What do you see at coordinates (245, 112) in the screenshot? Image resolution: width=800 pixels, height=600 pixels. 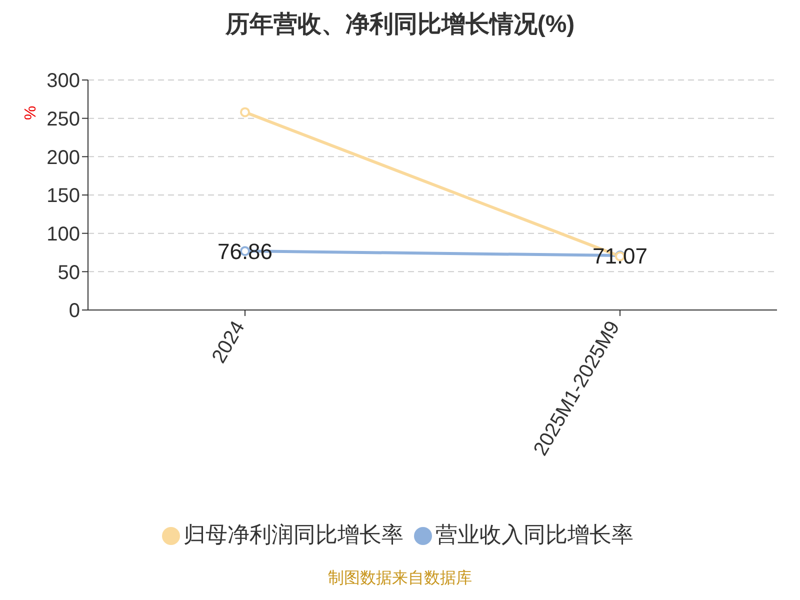 I see `point` at bounding box center [245, 112].